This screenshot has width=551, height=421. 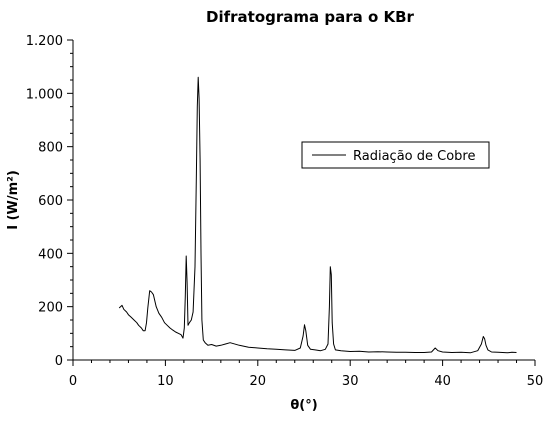 I want to click on chart-title: Difratograma para o KBr, so click(x=310, y=17).